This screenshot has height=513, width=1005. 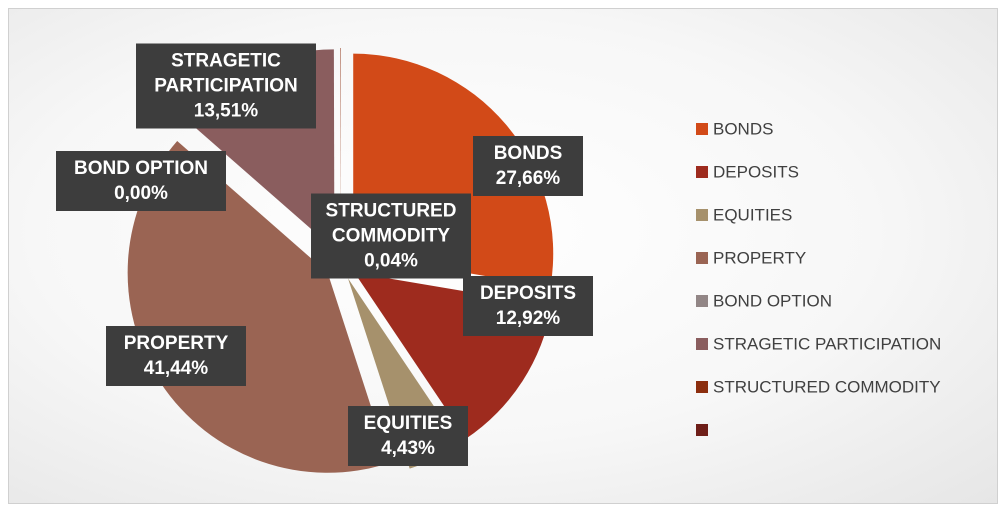 I want to click on data-label-name: STRAGETIC PARTICIPATION, so click(x=226, y=73).